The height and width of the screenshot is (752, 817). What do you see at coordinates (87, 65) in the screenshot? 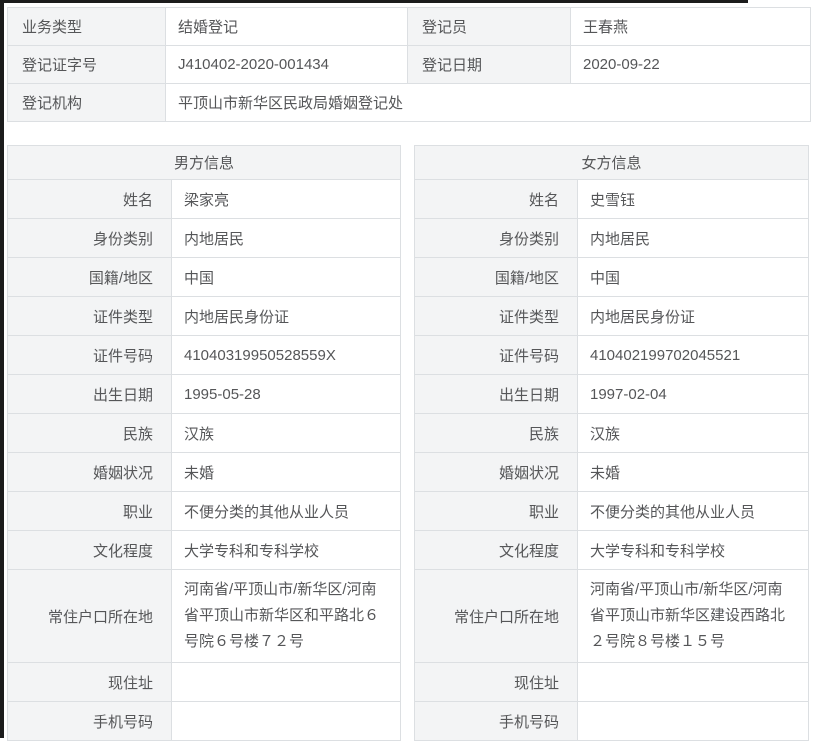
I see `field-label: 登记证字号` at bounding box center [87, 65].